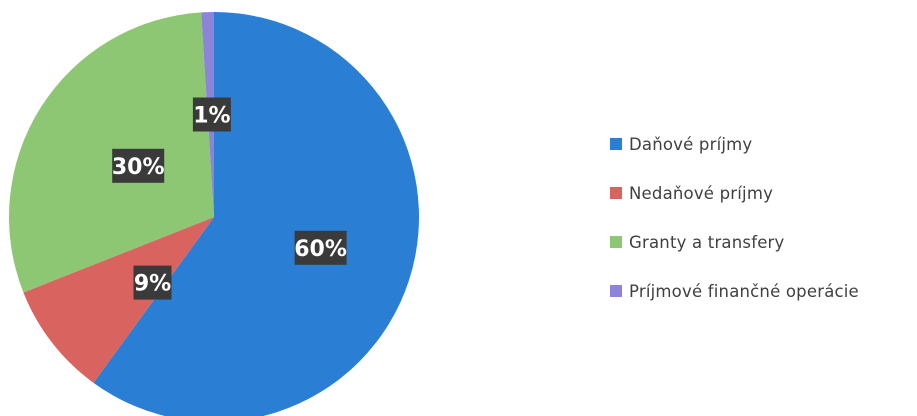 The image size is (917, 416). What do you see at coordinates (229, 198) in the screenshot?
I see `data-labels: 60% 9% 30% 1%` at bounding box center [229, 198].